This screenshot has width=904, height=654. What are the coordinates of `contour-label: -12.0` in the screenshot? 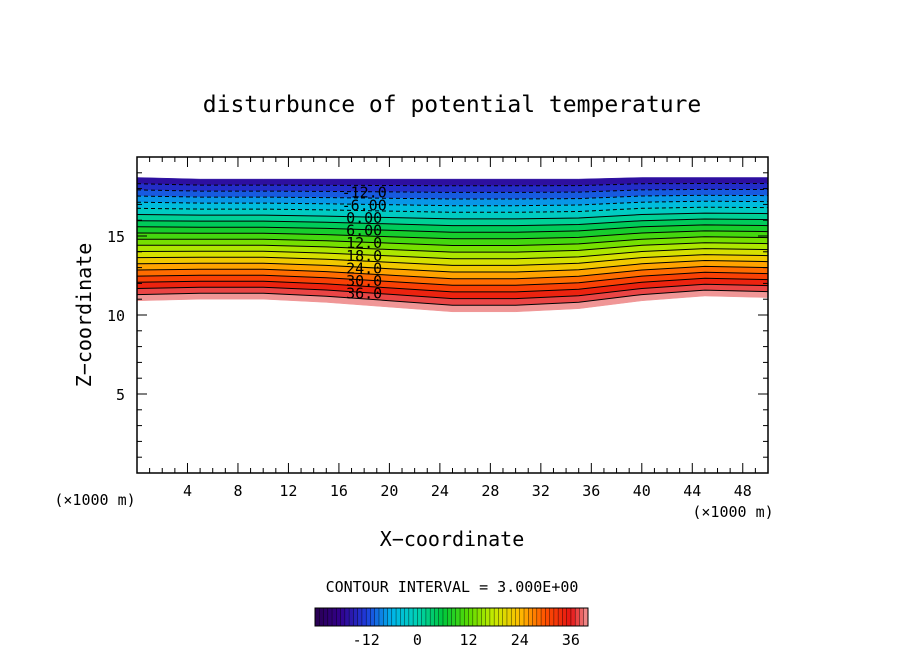 It's located at (364, 193).